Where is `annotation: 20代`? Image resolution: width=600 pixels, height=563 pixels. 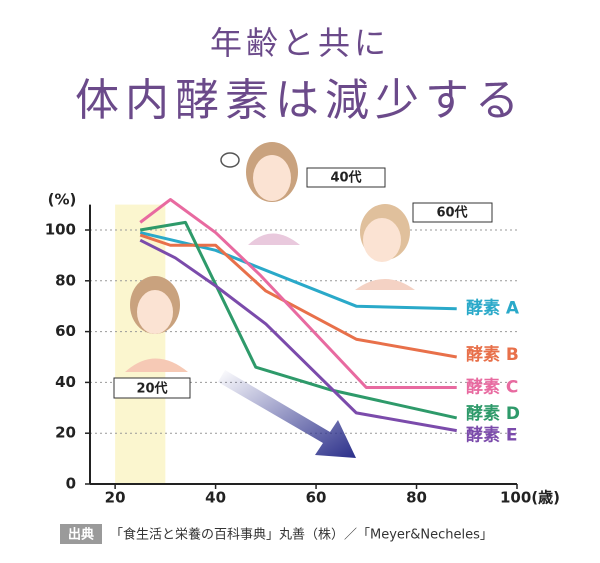
annotation: 20代 is located at coordinates (151, 389).